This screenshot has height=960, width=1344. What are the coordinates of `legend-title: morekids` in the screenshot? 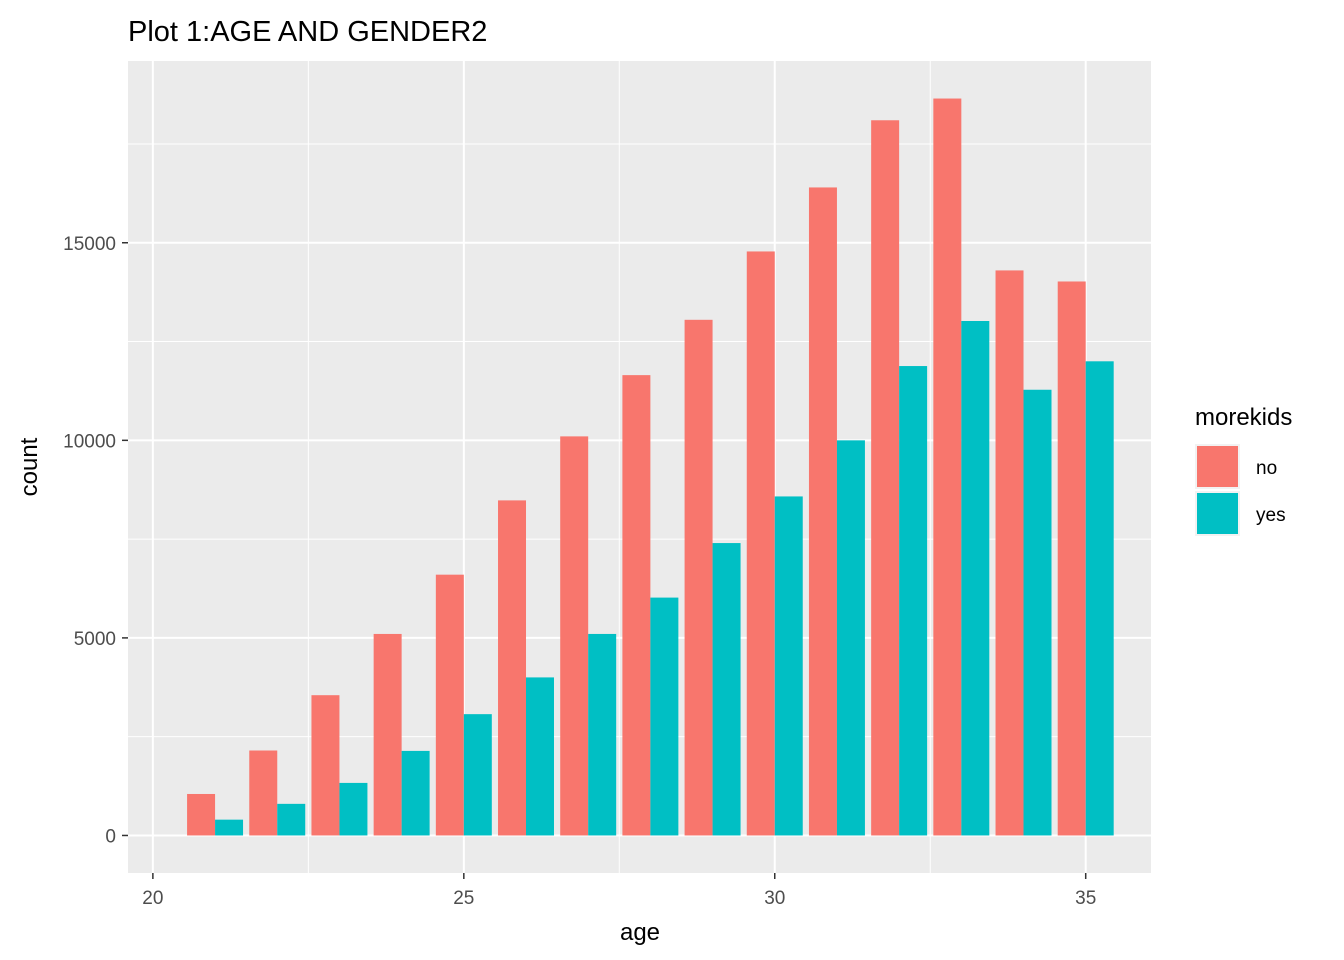 It's located at (1243, 417).